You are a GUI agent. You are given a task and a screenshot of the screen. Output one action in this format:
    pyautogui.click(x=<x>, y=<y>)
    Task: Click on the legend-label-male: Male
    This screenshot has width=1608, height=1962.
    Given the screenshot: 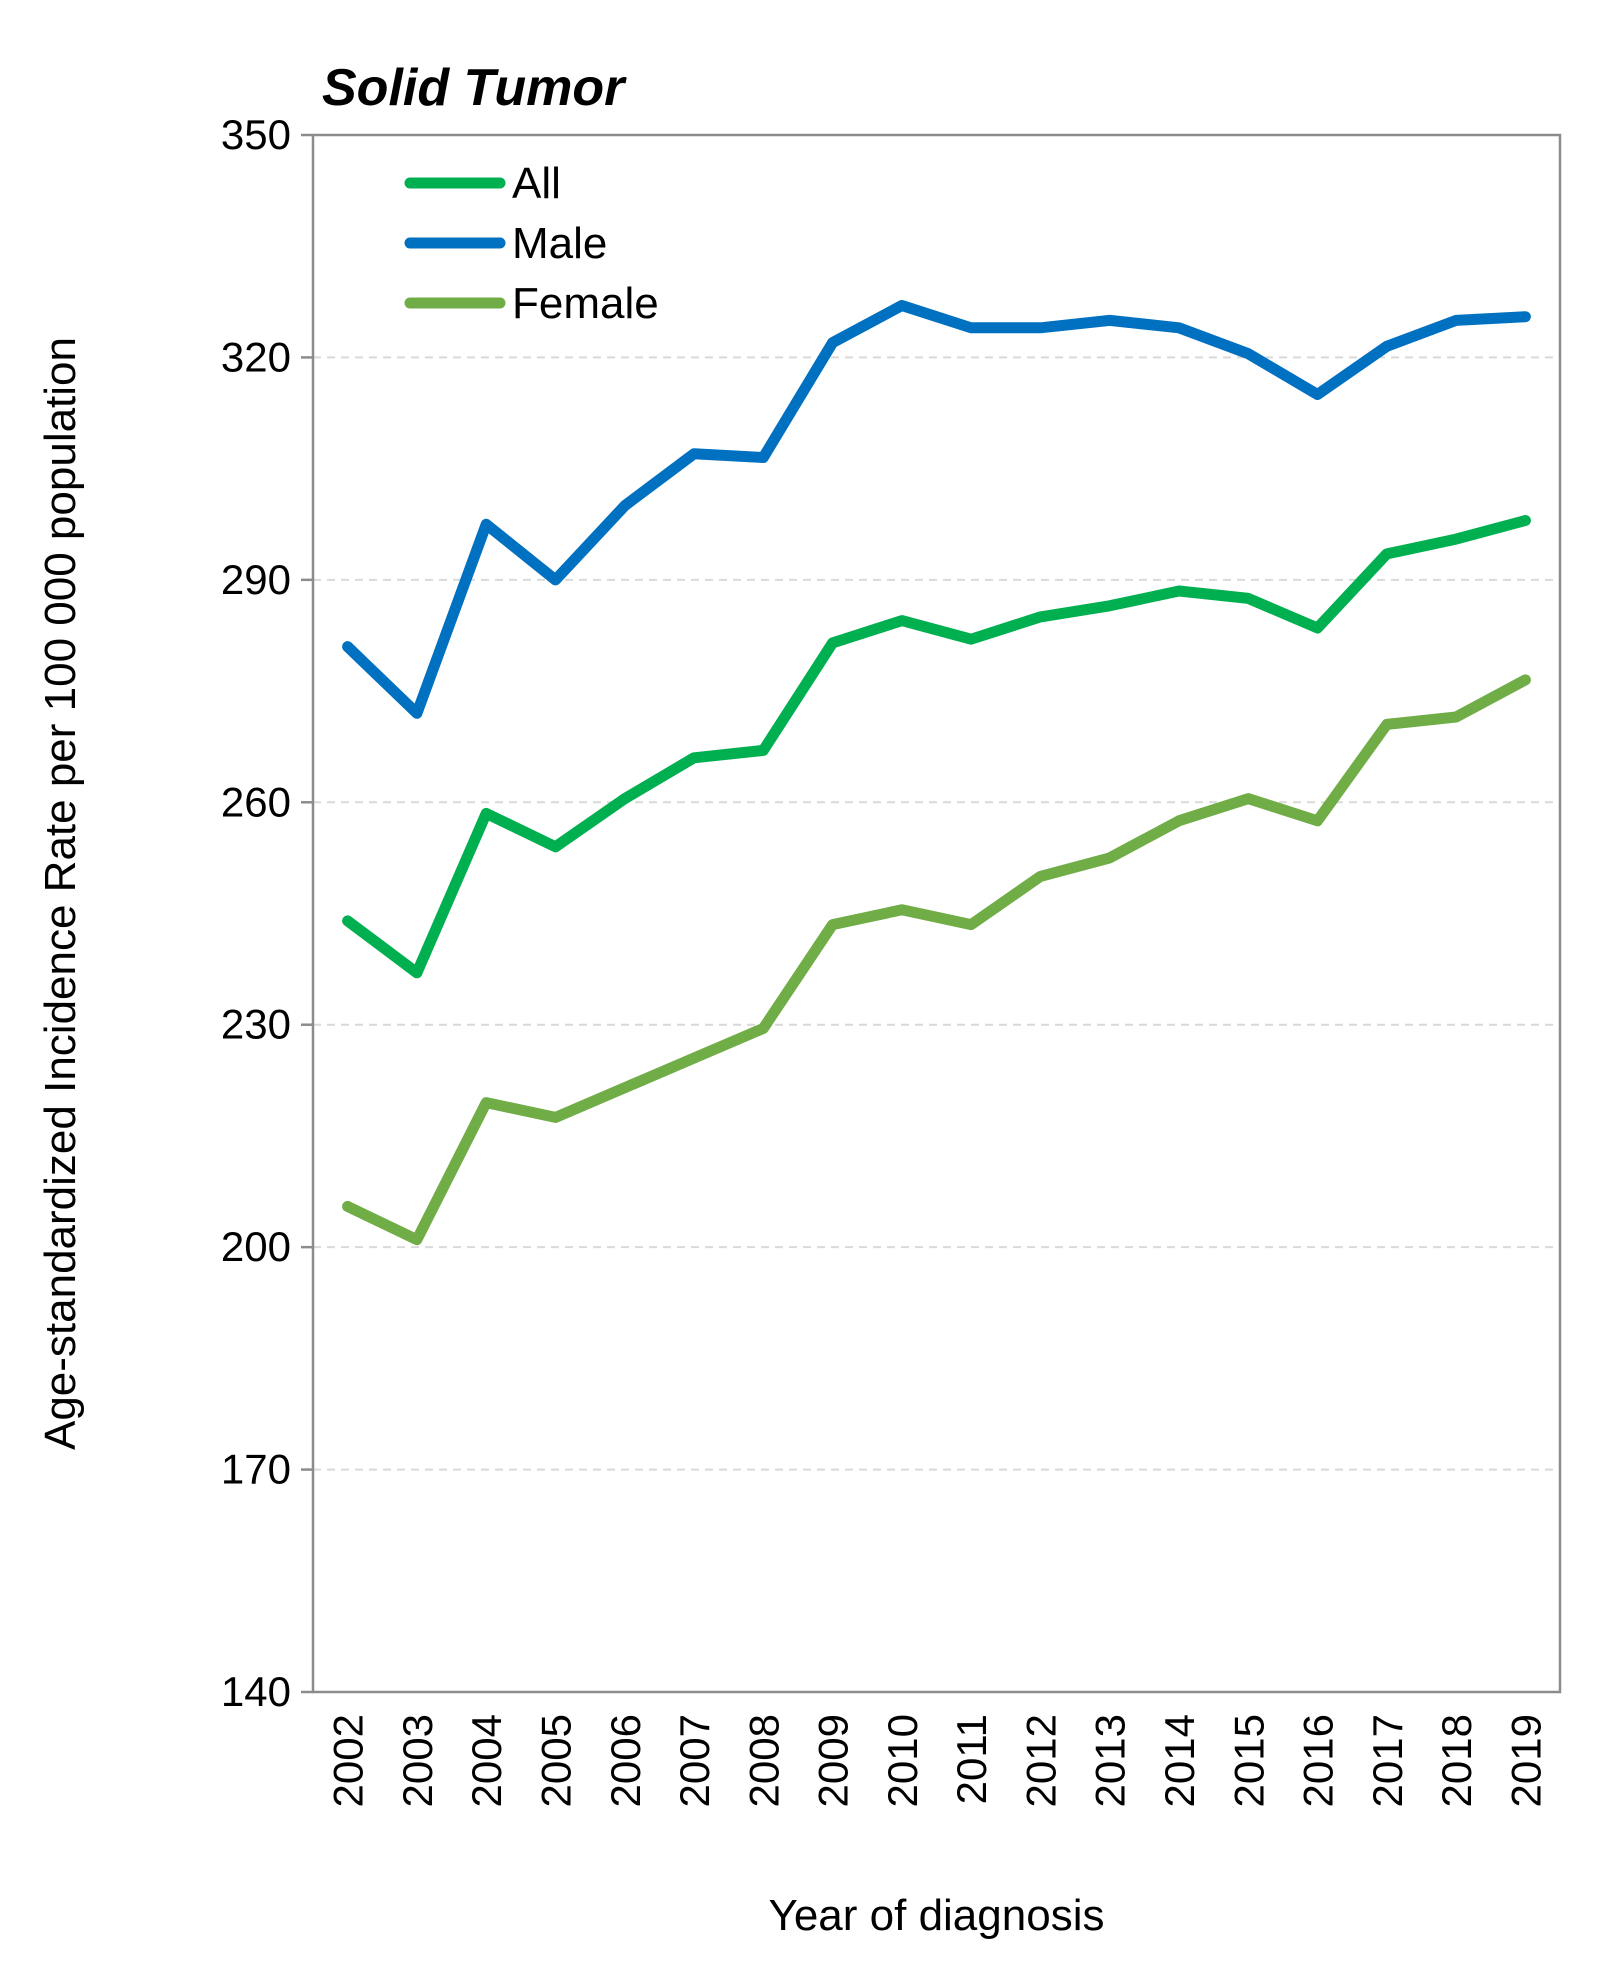 What is the action you would take?
    pyautogui.click(x=559, y=243)
    